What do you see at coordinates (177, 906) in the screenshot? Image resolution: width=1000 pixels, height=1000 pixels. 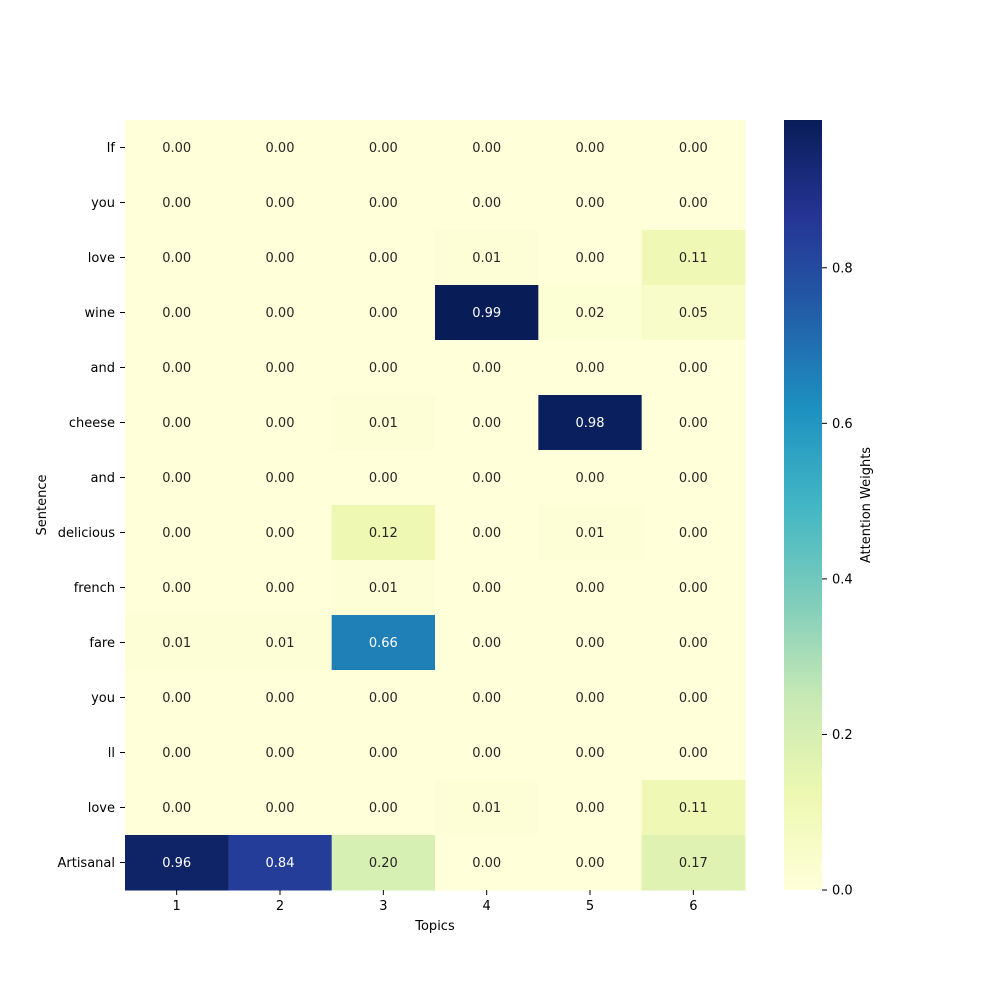 I see `x-tick-label: 1` at bounding box center [177, 906].